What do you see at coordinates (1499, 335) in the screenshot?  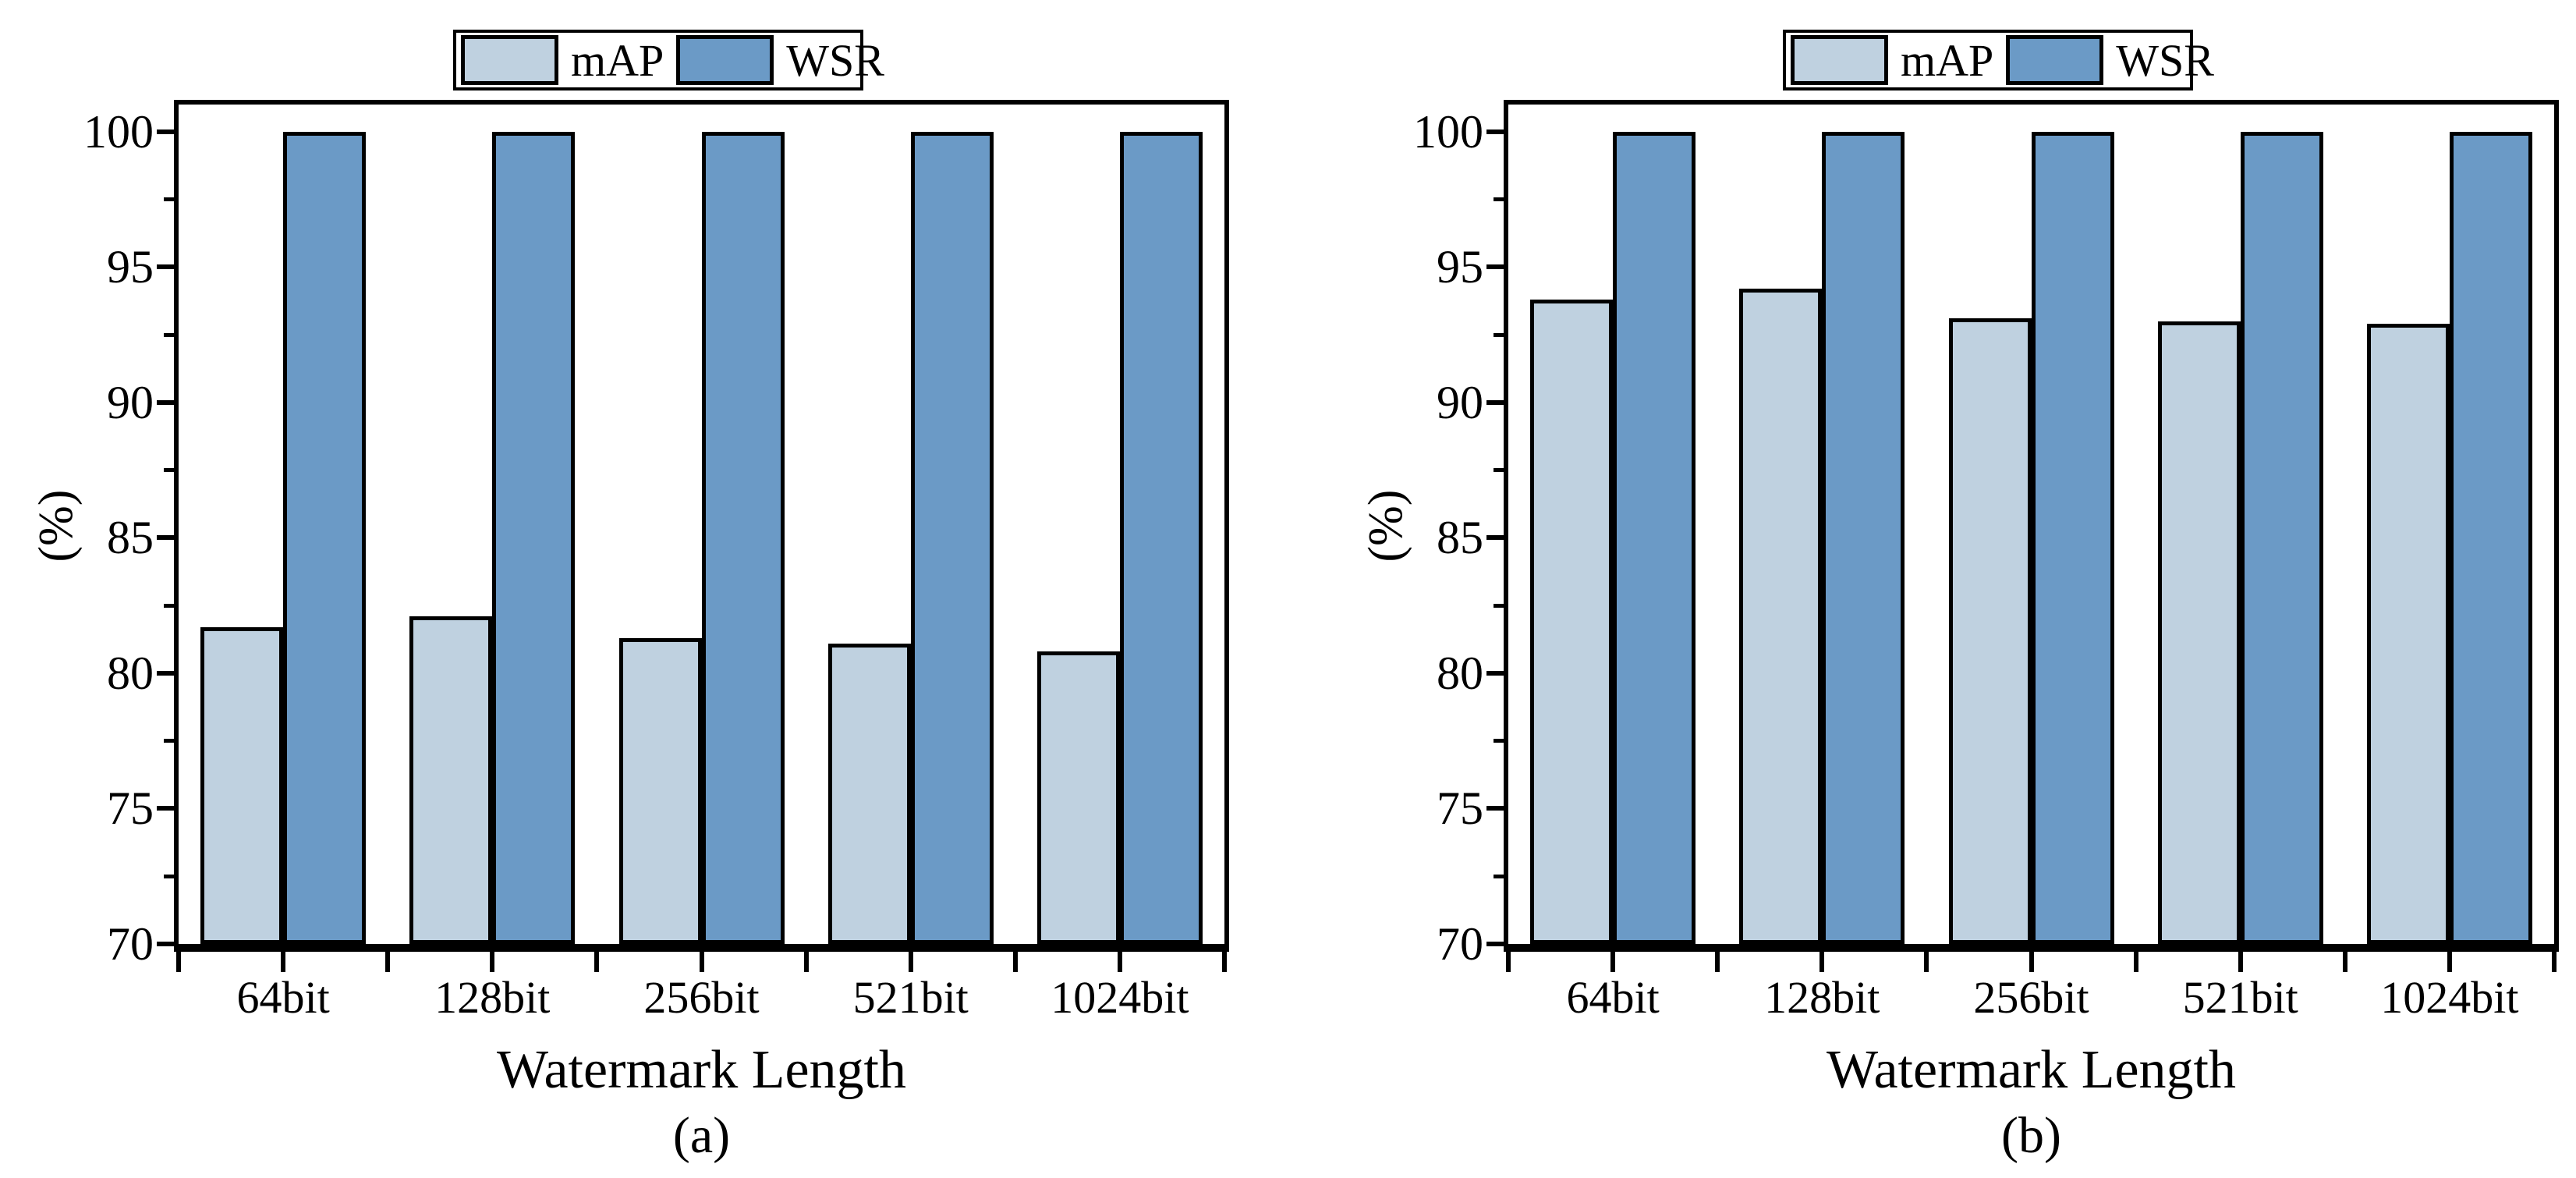 I see `y-minor-tick-92.5` at bounding box center [1499, 335].